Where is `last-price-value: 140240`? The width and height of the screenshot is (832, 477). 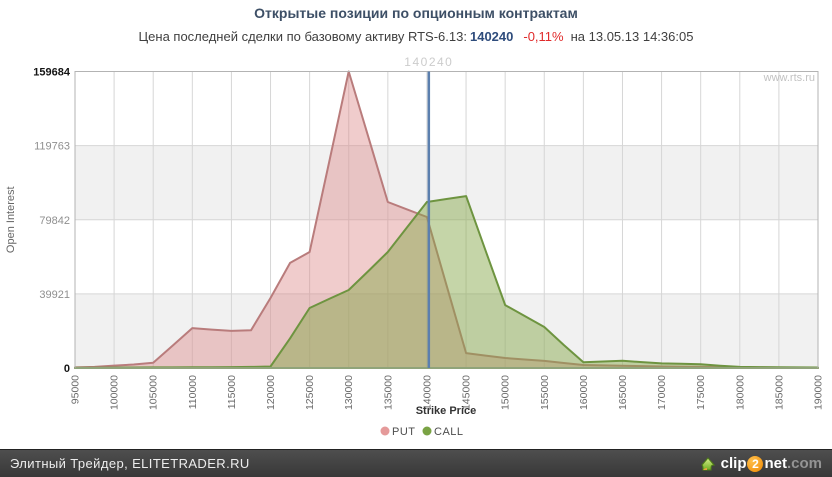 last-price-value: 140240 is located at coordinates (491, 36).